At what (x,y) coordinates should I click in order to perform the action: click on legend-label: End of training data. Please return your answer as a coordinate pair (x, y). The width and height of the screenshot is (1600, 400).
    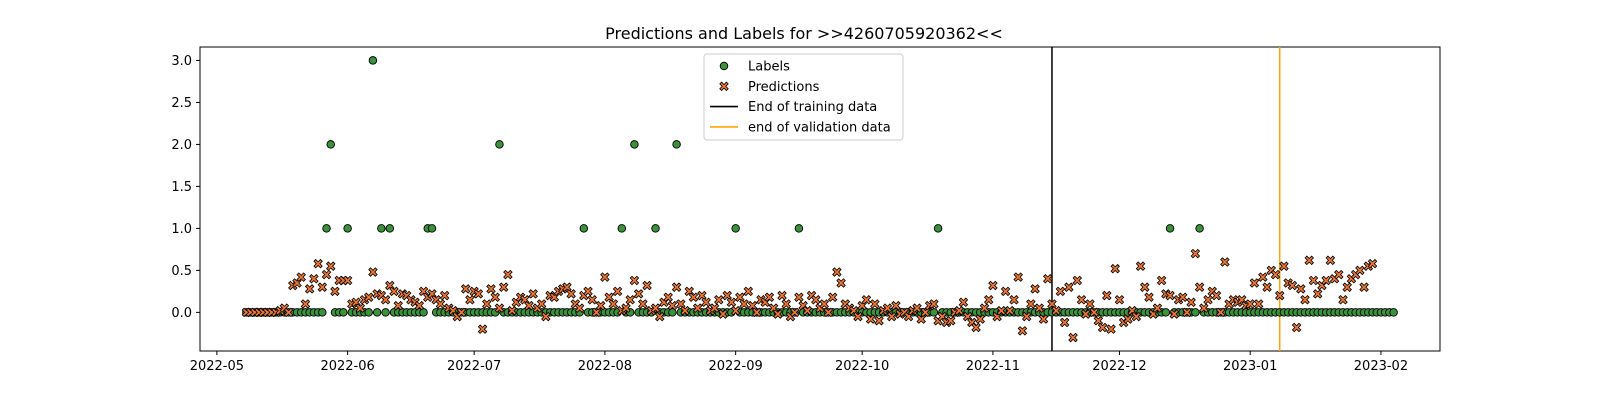
    Looking at the image, I should click on (812, 107).